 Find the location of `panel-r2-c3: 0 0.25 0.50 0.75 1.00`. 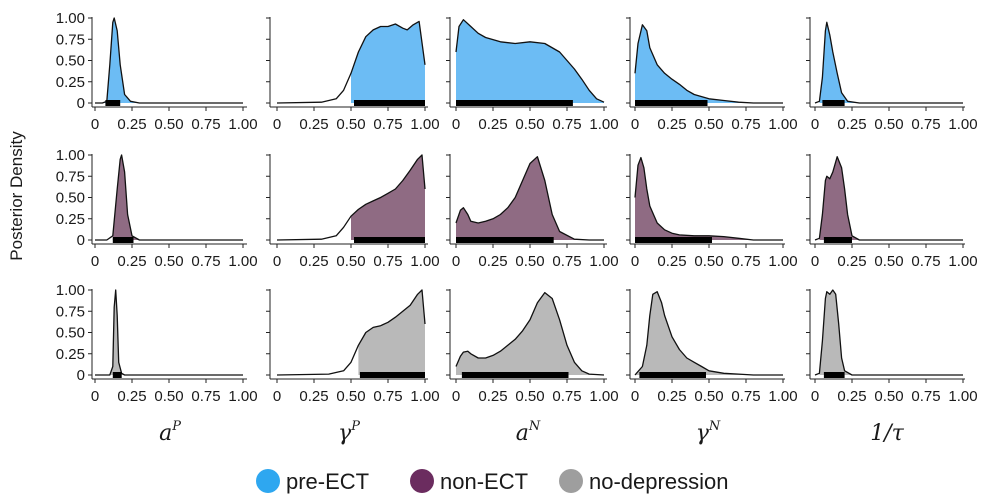

panel-r2-c3: 0 0.25 0.50 0.75 1.00 is located at coordinates (532, 212).